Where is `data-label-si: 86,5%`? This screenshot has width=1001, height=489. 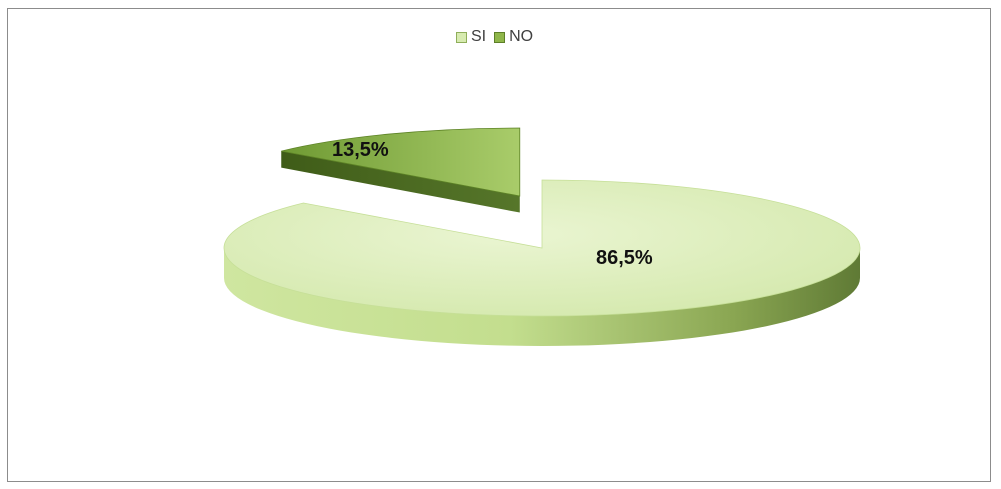
data-label-si: 86,5% is located at coordinates (624, 258).